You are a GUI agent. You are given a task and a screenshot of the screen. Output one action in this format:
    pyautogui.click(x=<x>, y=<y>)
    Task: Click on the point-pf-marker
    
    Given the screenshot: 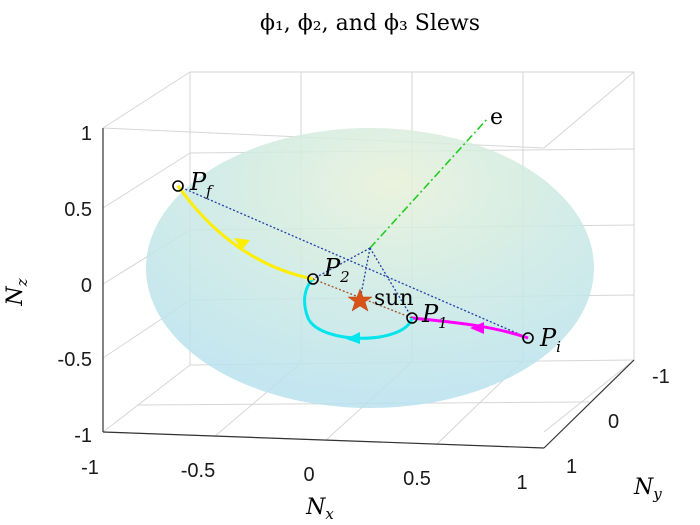 What is the action you would take?
    pyautogui.click(x=178, y=186)
    